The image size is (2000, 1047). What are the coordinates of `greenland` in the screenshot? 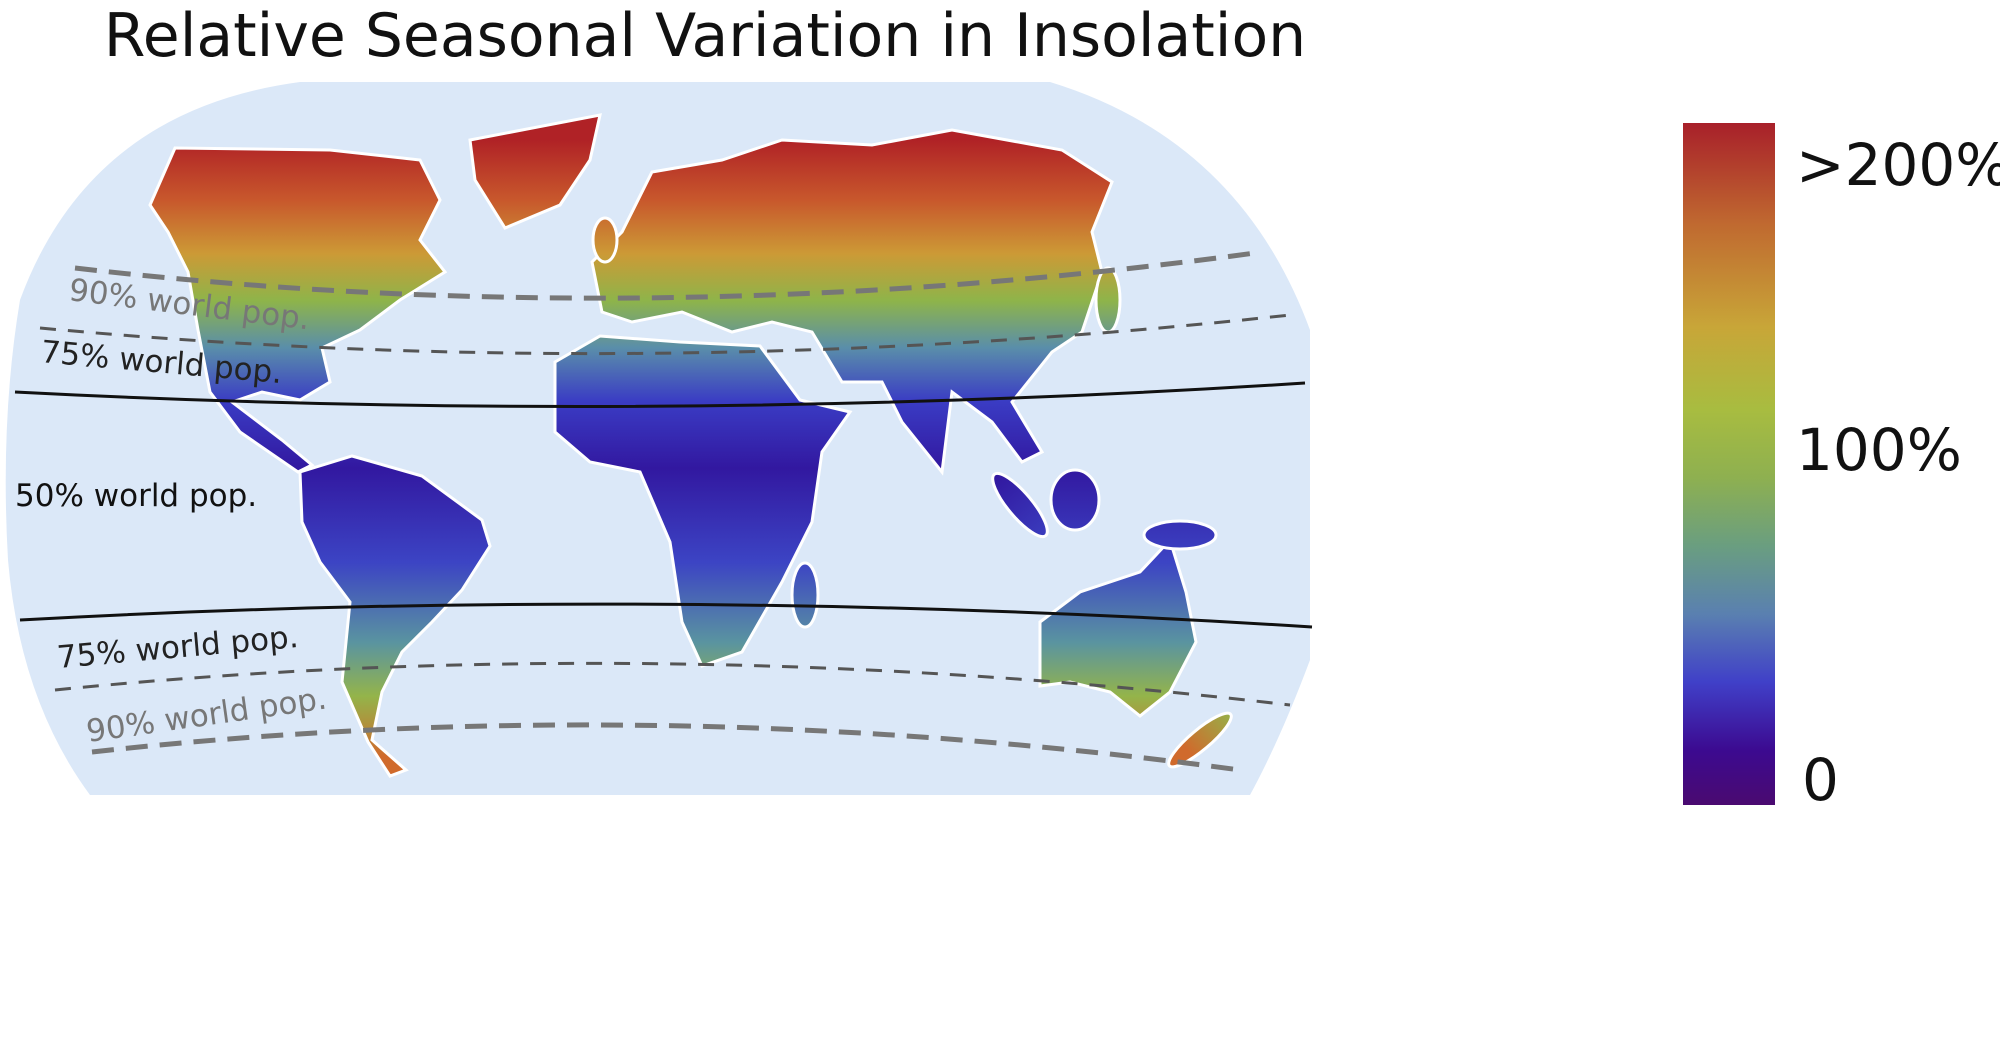 It's located at (535, 171).